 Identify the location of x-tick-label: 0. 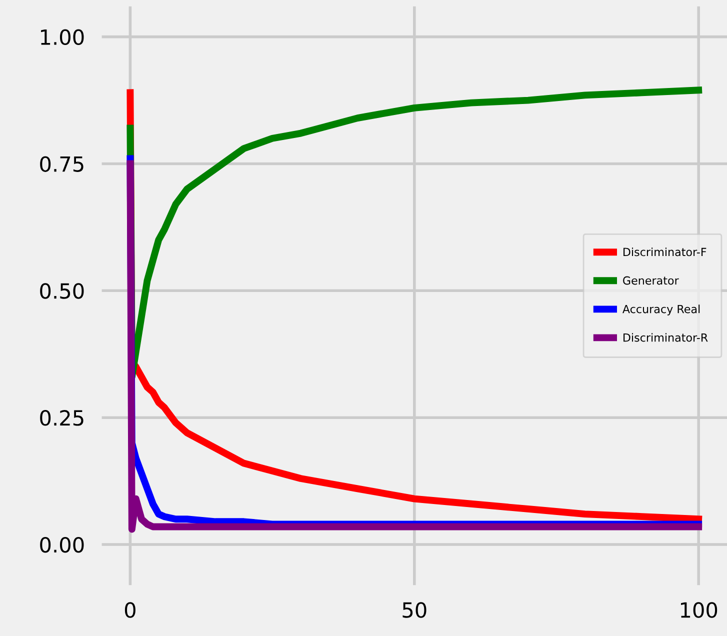
(130, 610).